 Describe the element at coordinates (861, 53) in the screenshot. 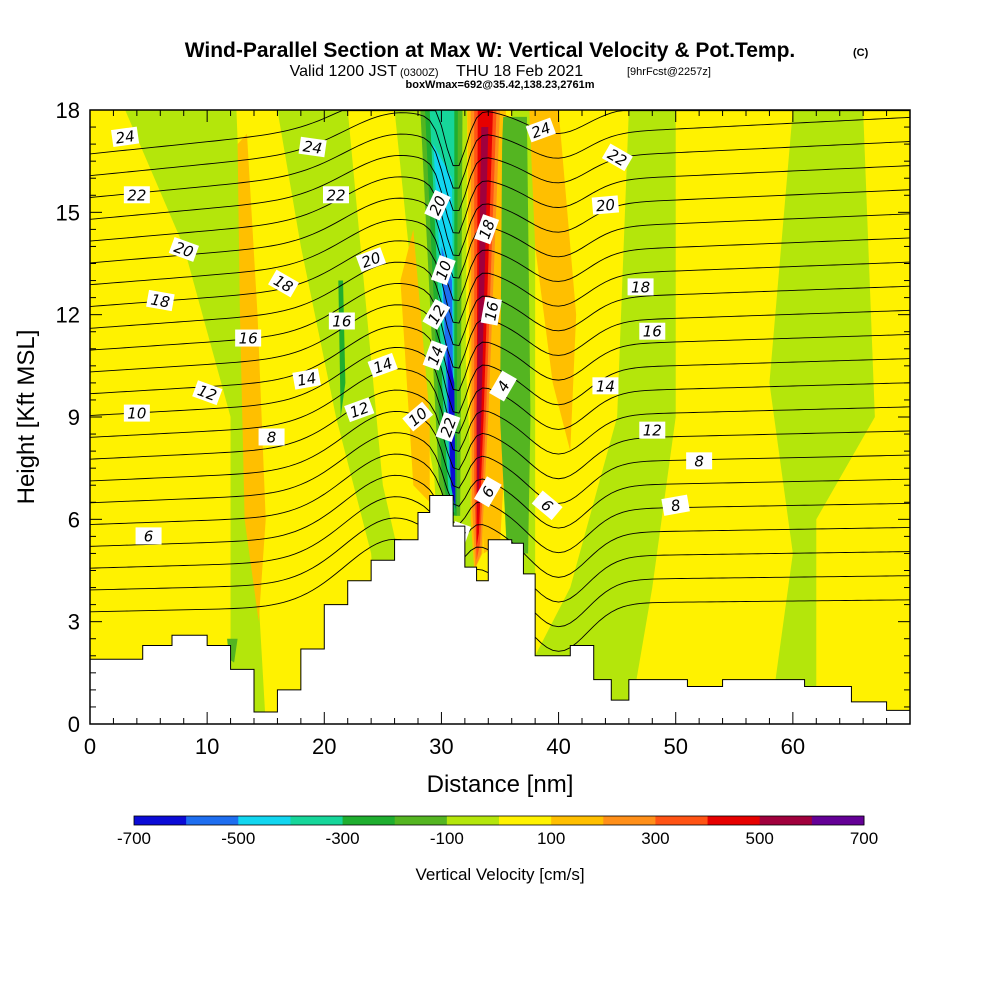

I see `title-copyright-mark: (C)` at that location.